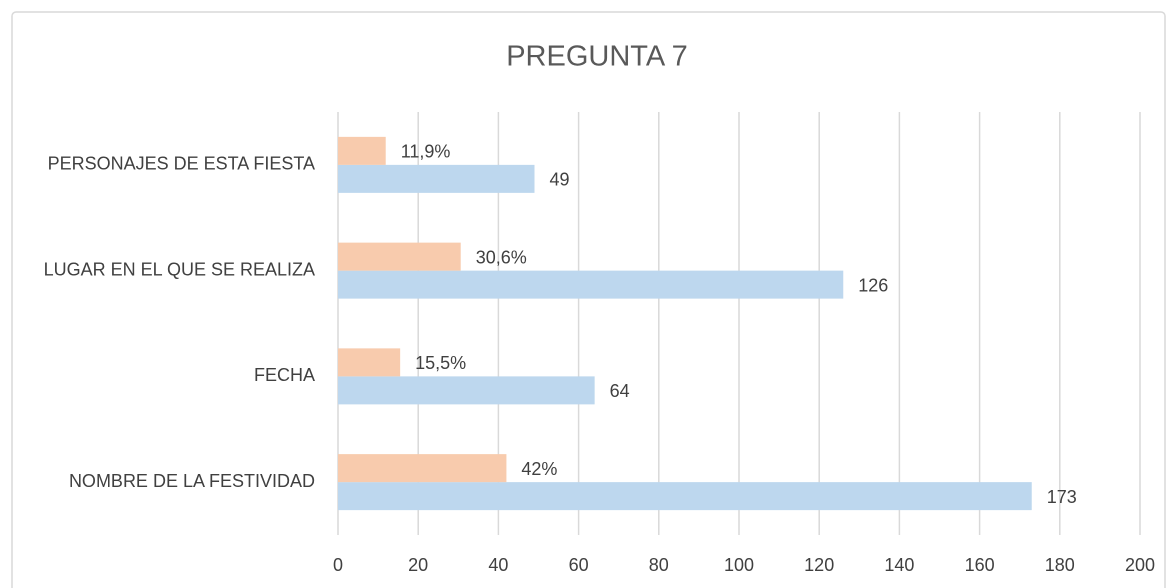 The width and height of the screenshot is (1172, 588). Describe the element at coordinates (579, 565) in the screenshot. I see `x-tick-label: 60` at that location.